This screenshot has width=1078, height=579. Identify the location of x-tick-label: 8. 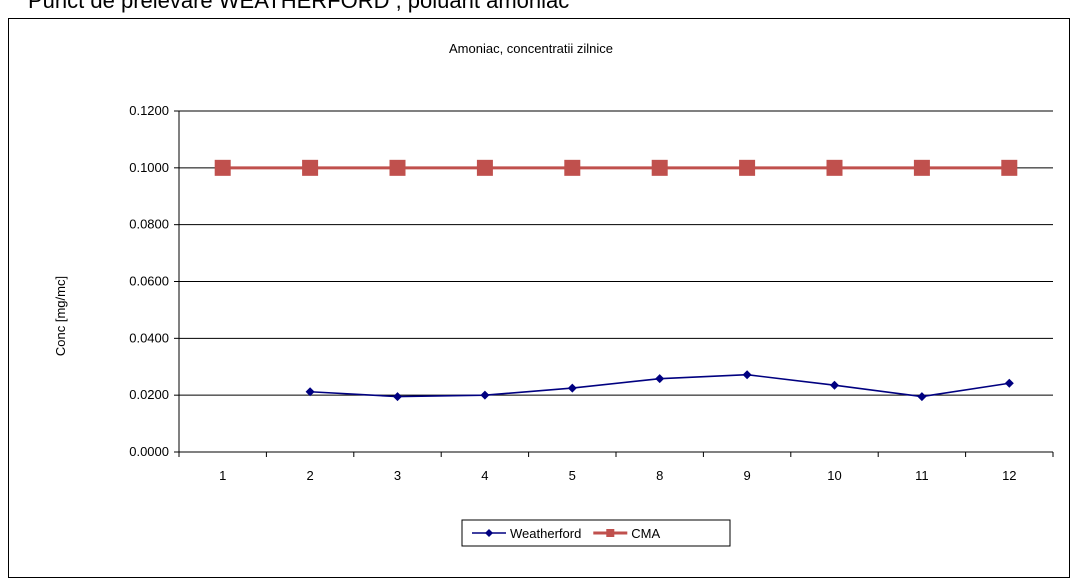
(659, 475).